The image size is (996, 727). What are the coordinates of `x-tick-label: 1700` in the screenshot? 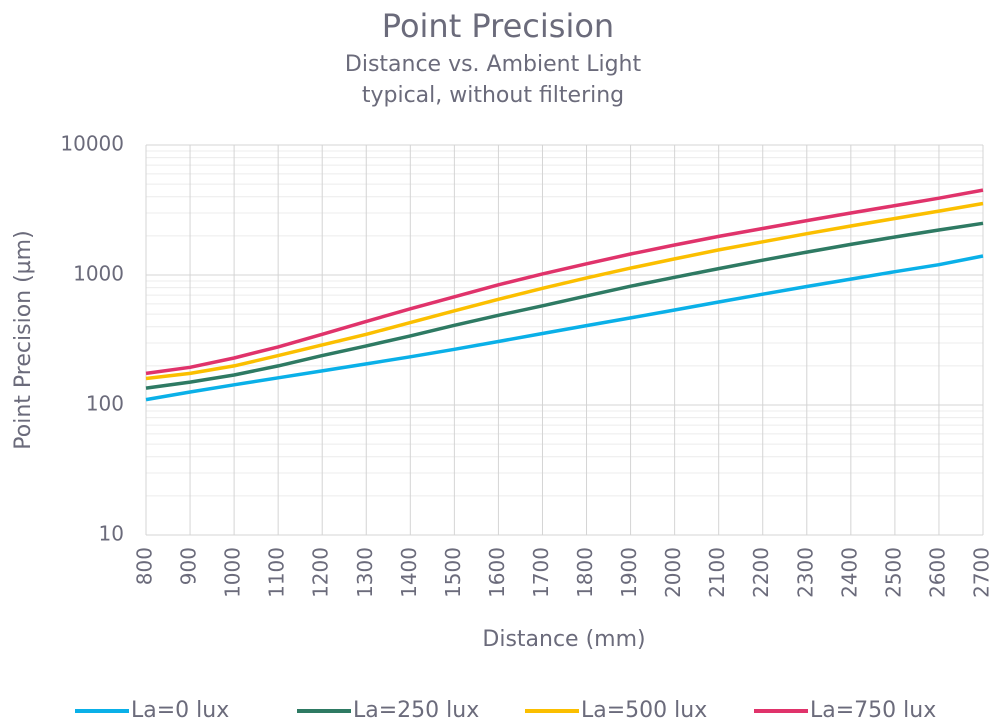 It's located at (541, 572).